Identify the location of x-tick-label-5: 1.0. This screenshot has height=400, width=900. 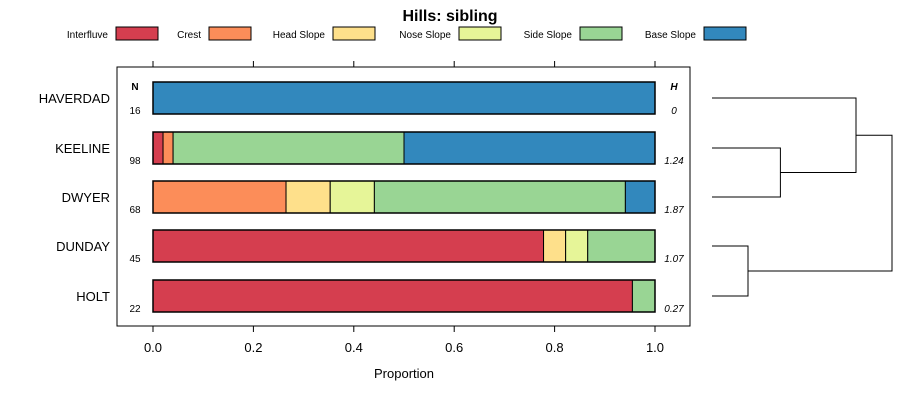
(655, 347).